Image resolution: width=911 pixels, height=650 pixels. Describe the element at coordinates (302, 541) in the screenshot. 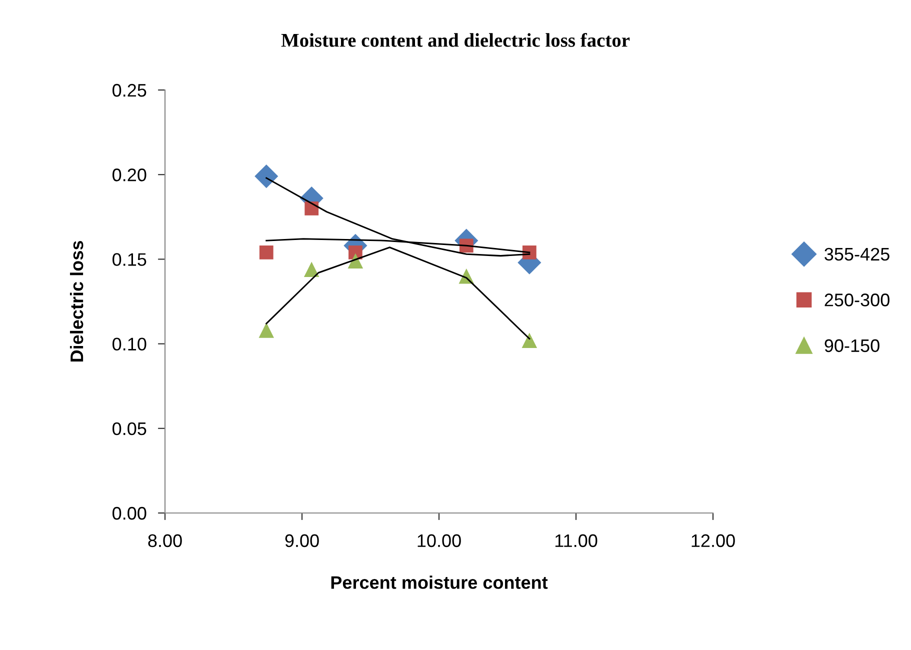

I see `x-tick-label: 9.00` at that location.